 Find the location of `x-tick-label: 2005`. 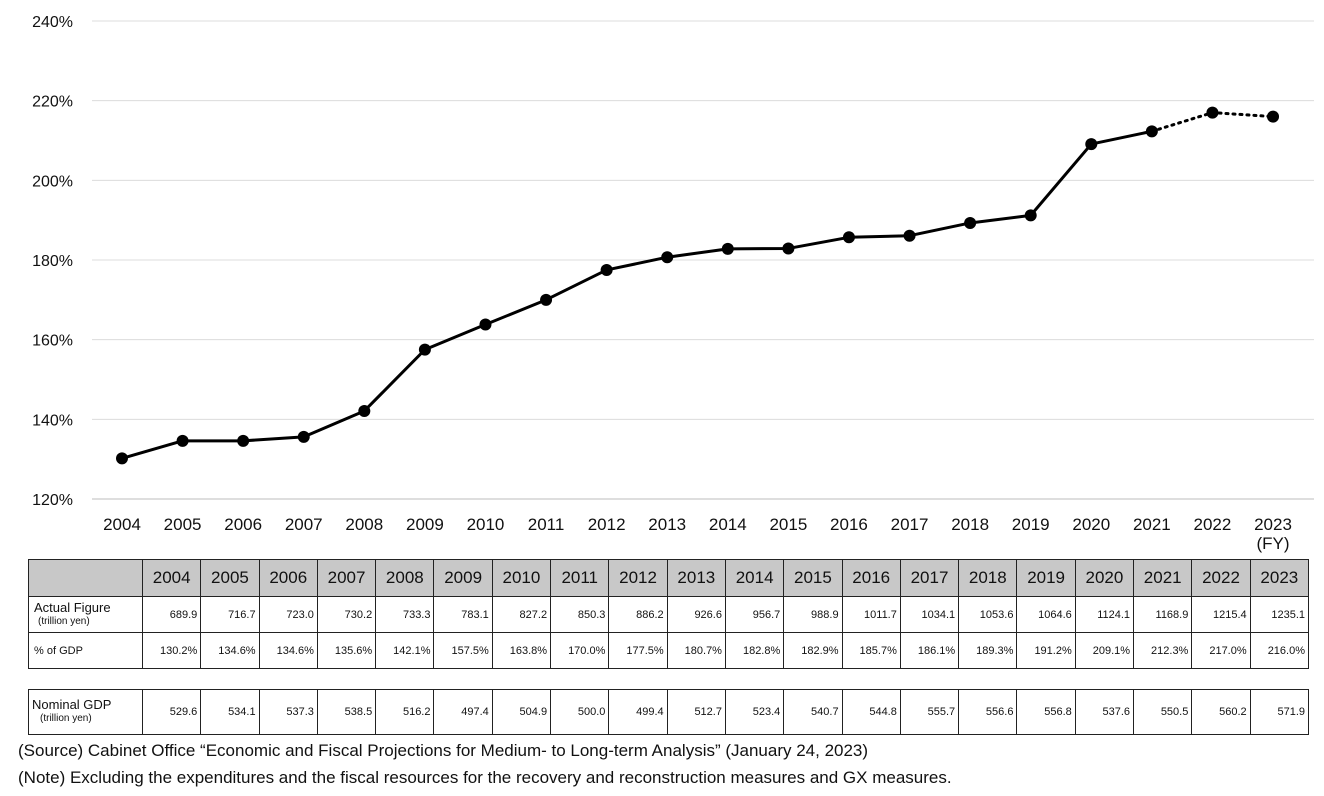

x-tick-label: 2005 is located at coordinates (183, 524).